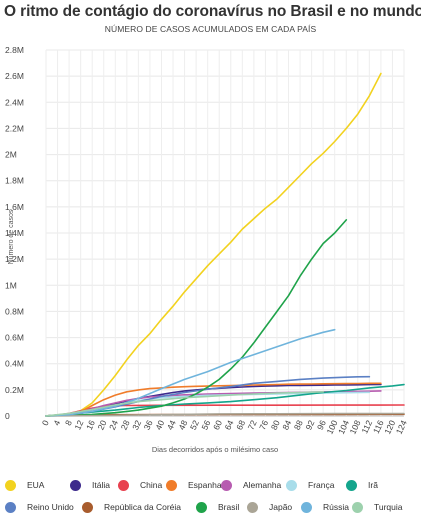 The height and width of the screenshot is (515, 421). What do you see at coordinates (14, 311) in the screenshot?
I see `y-tick-label: 0.8M` at bounding box center [14, 311].